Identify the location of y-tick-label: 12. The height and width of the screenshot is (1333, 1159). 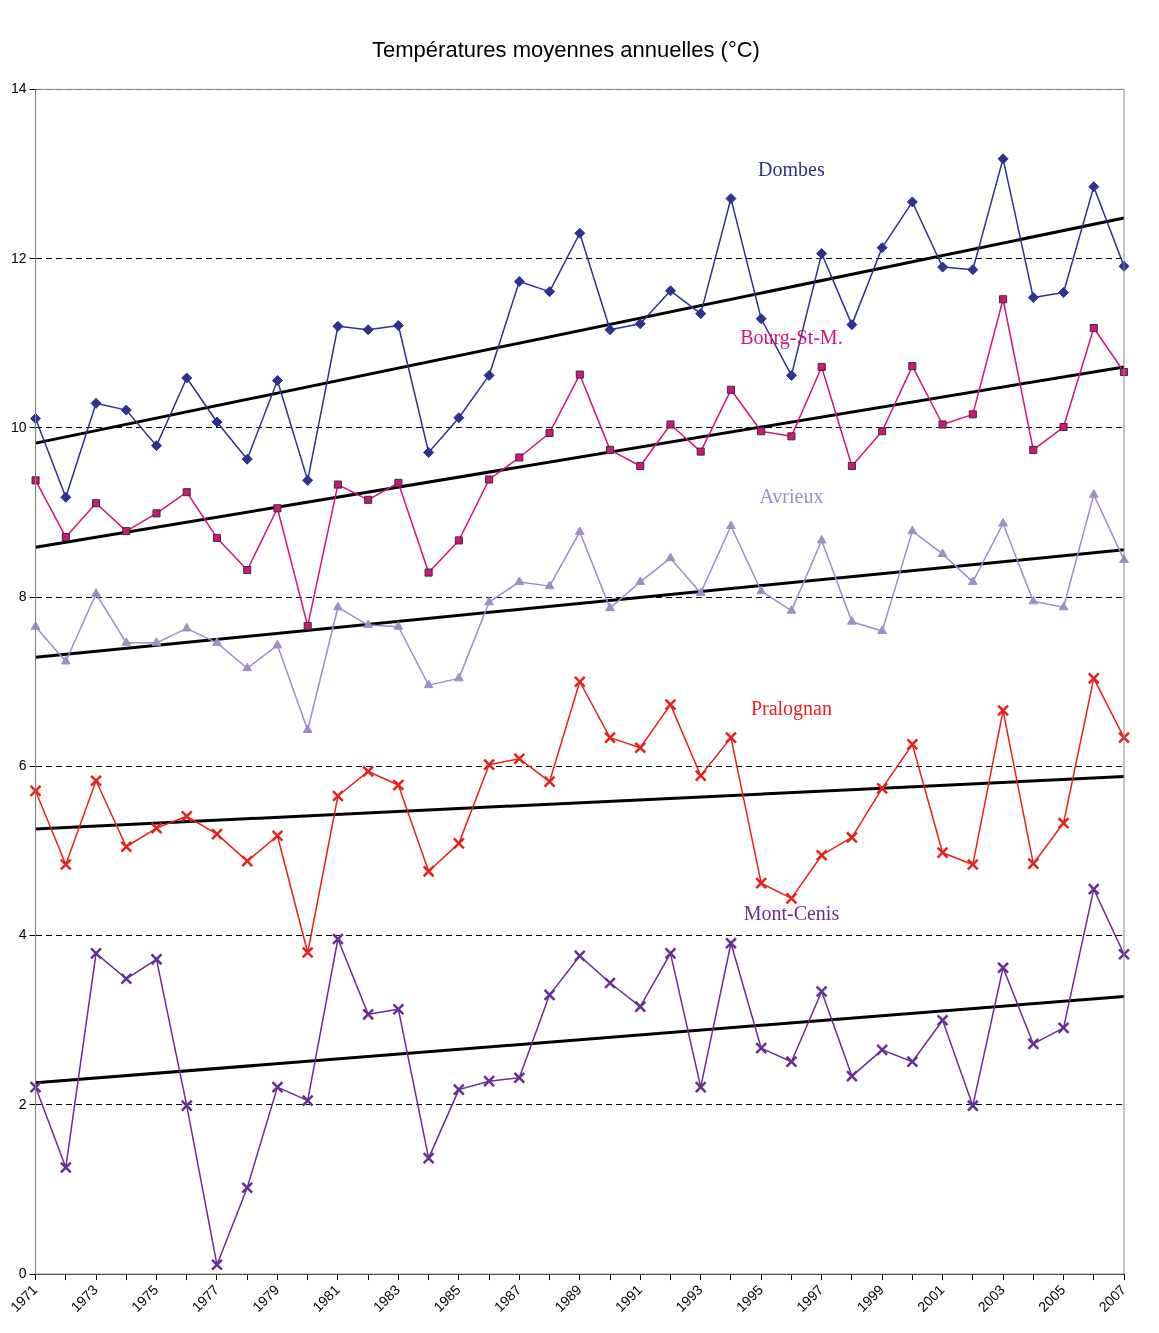
(18, 257).